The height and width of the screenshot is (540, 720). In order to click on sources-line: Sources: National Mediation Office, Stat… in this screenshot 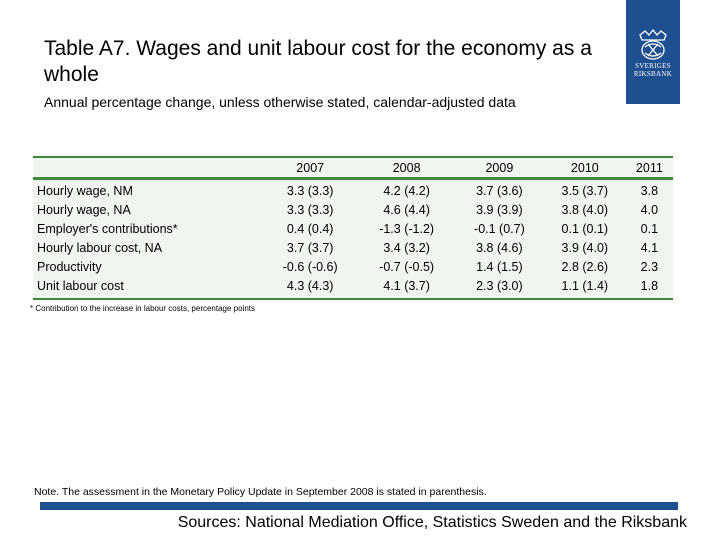, I will do `click(432, 522)`.